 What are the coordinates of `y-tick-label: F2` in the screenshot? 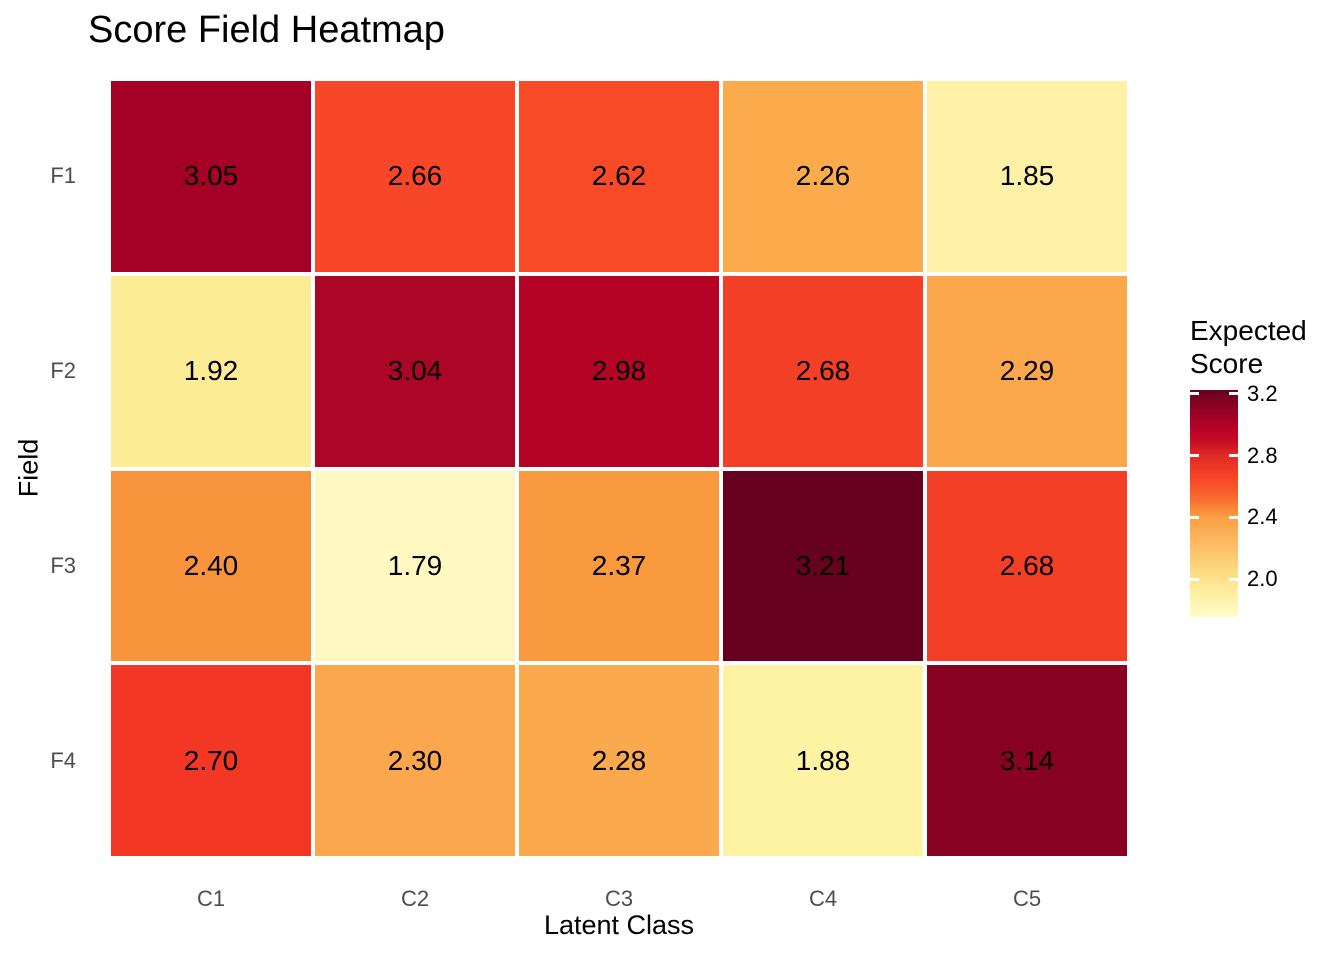 It's located at (63, 371).